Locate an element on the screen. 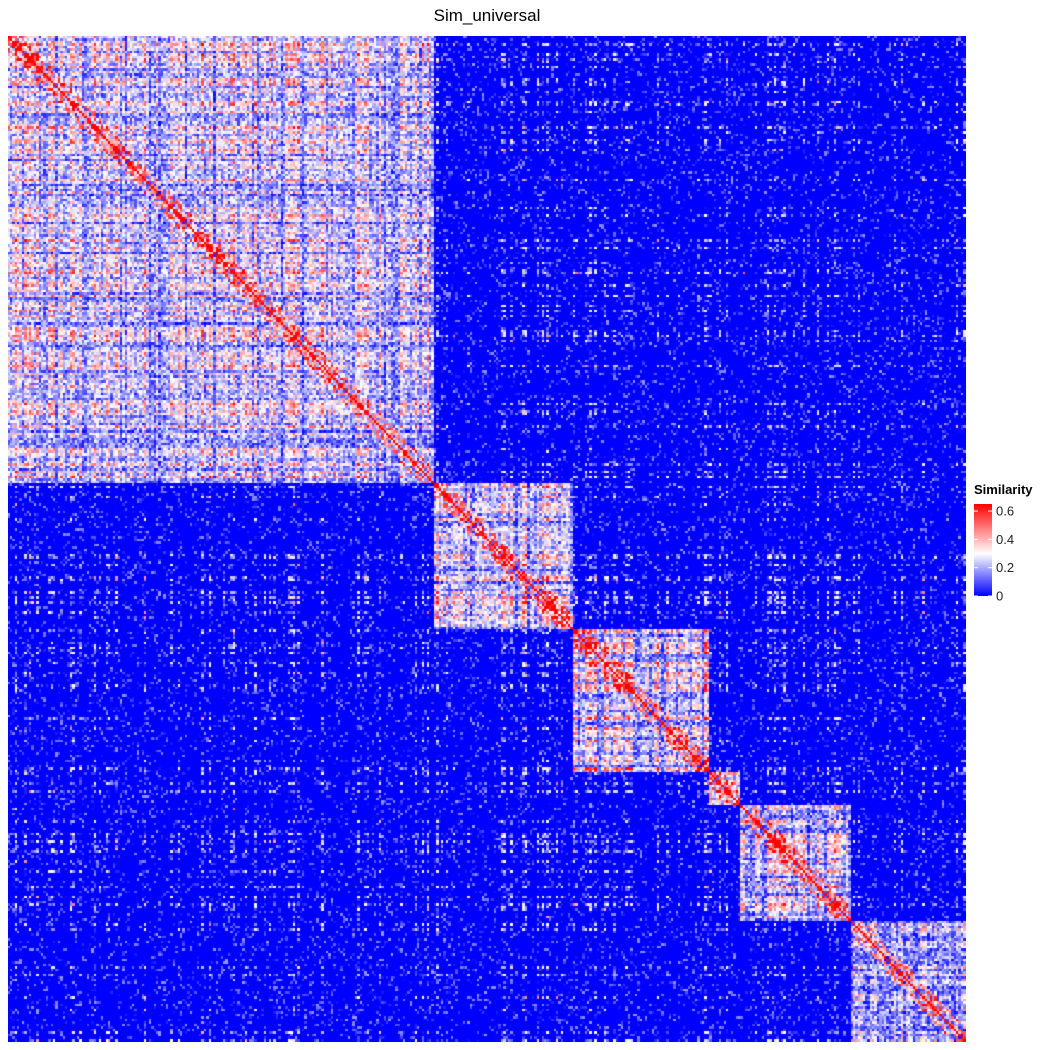 This screenshot has height=1050, width=1050. legend-title: Similarity is located at coordinates (1003, 489).